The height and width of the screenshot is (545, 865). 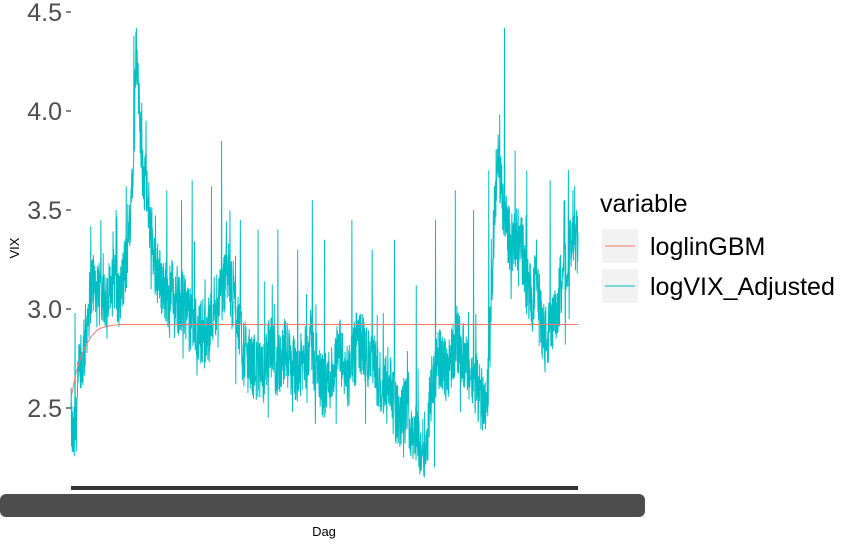 I want to click on y-axis: 2.5 3.0 3.5 4.0 4.5, so click(x=49, y=211).